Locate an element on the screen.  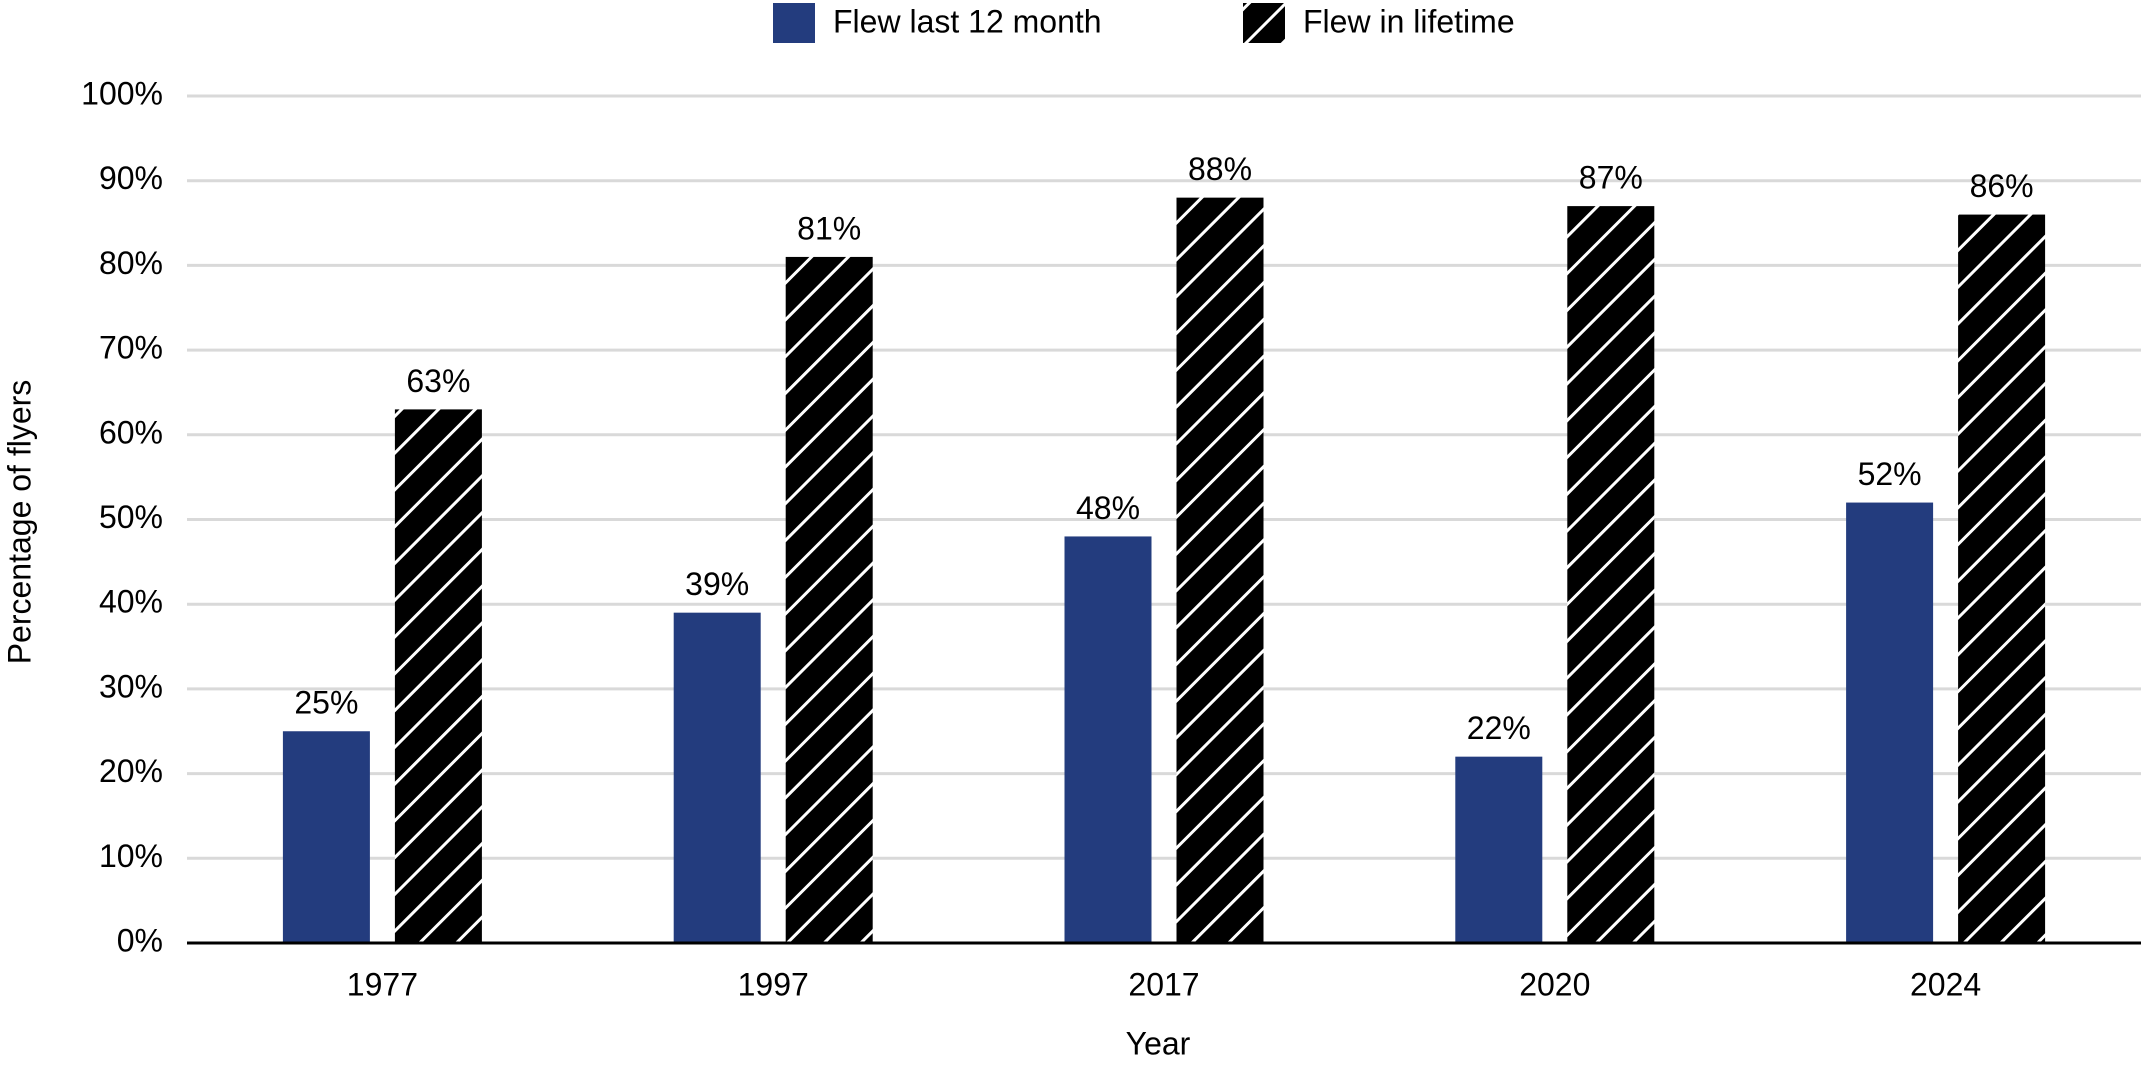
x-tick-label: 2024 is located at coordinates (1945, 984).